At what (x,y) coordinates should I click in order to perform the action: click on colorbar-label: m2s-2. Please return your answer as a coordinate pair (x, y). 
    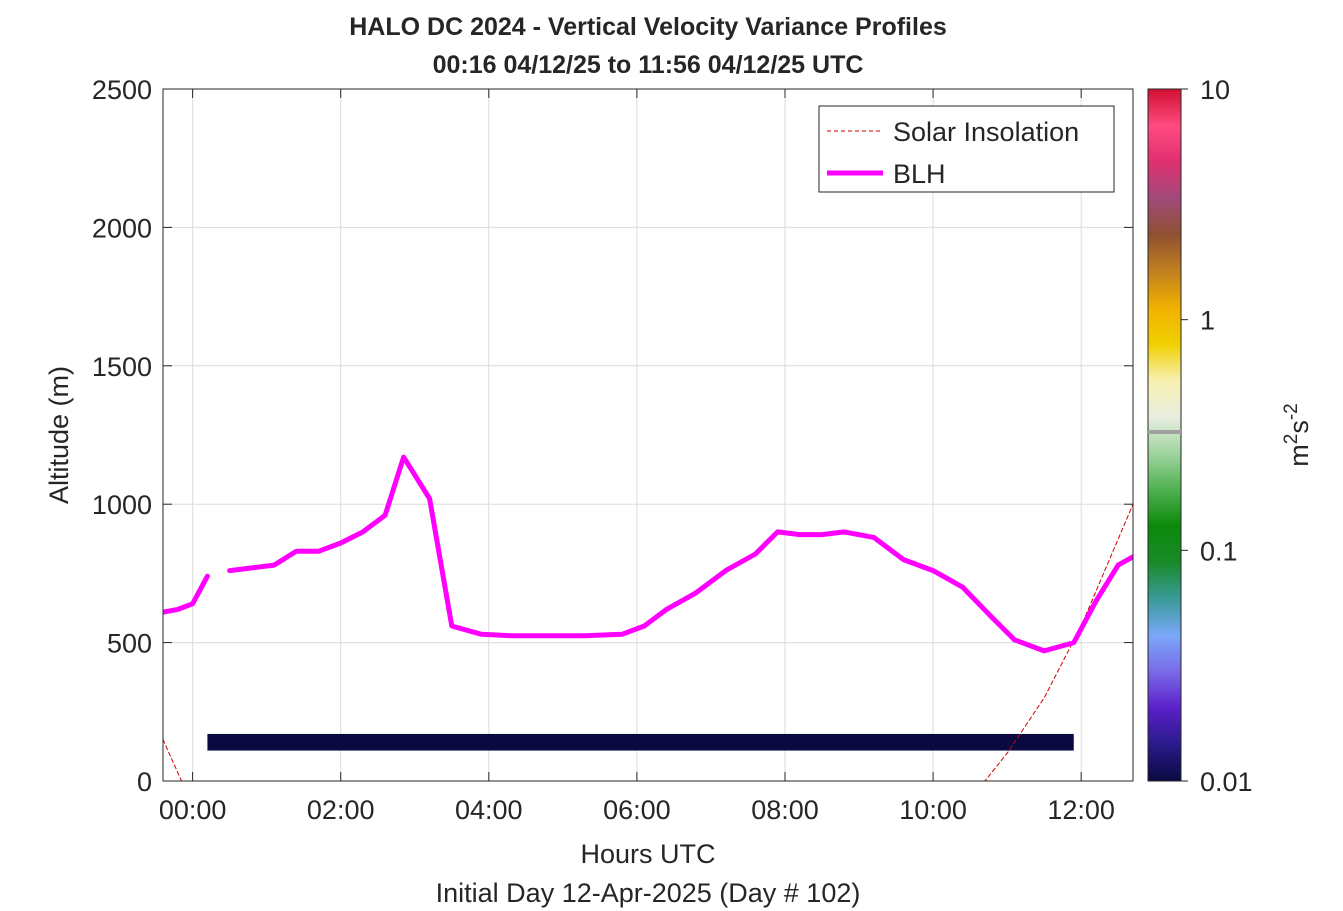
    Looking at the image, I should click on (1297, 434).